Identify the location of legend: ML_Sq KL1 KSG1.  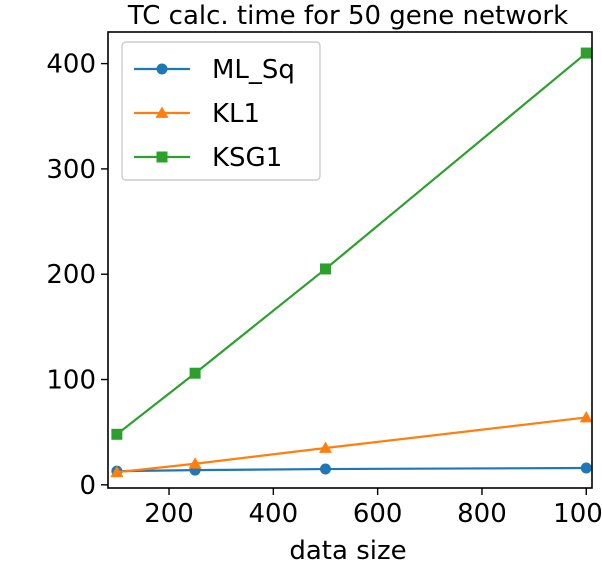
(221, 111).